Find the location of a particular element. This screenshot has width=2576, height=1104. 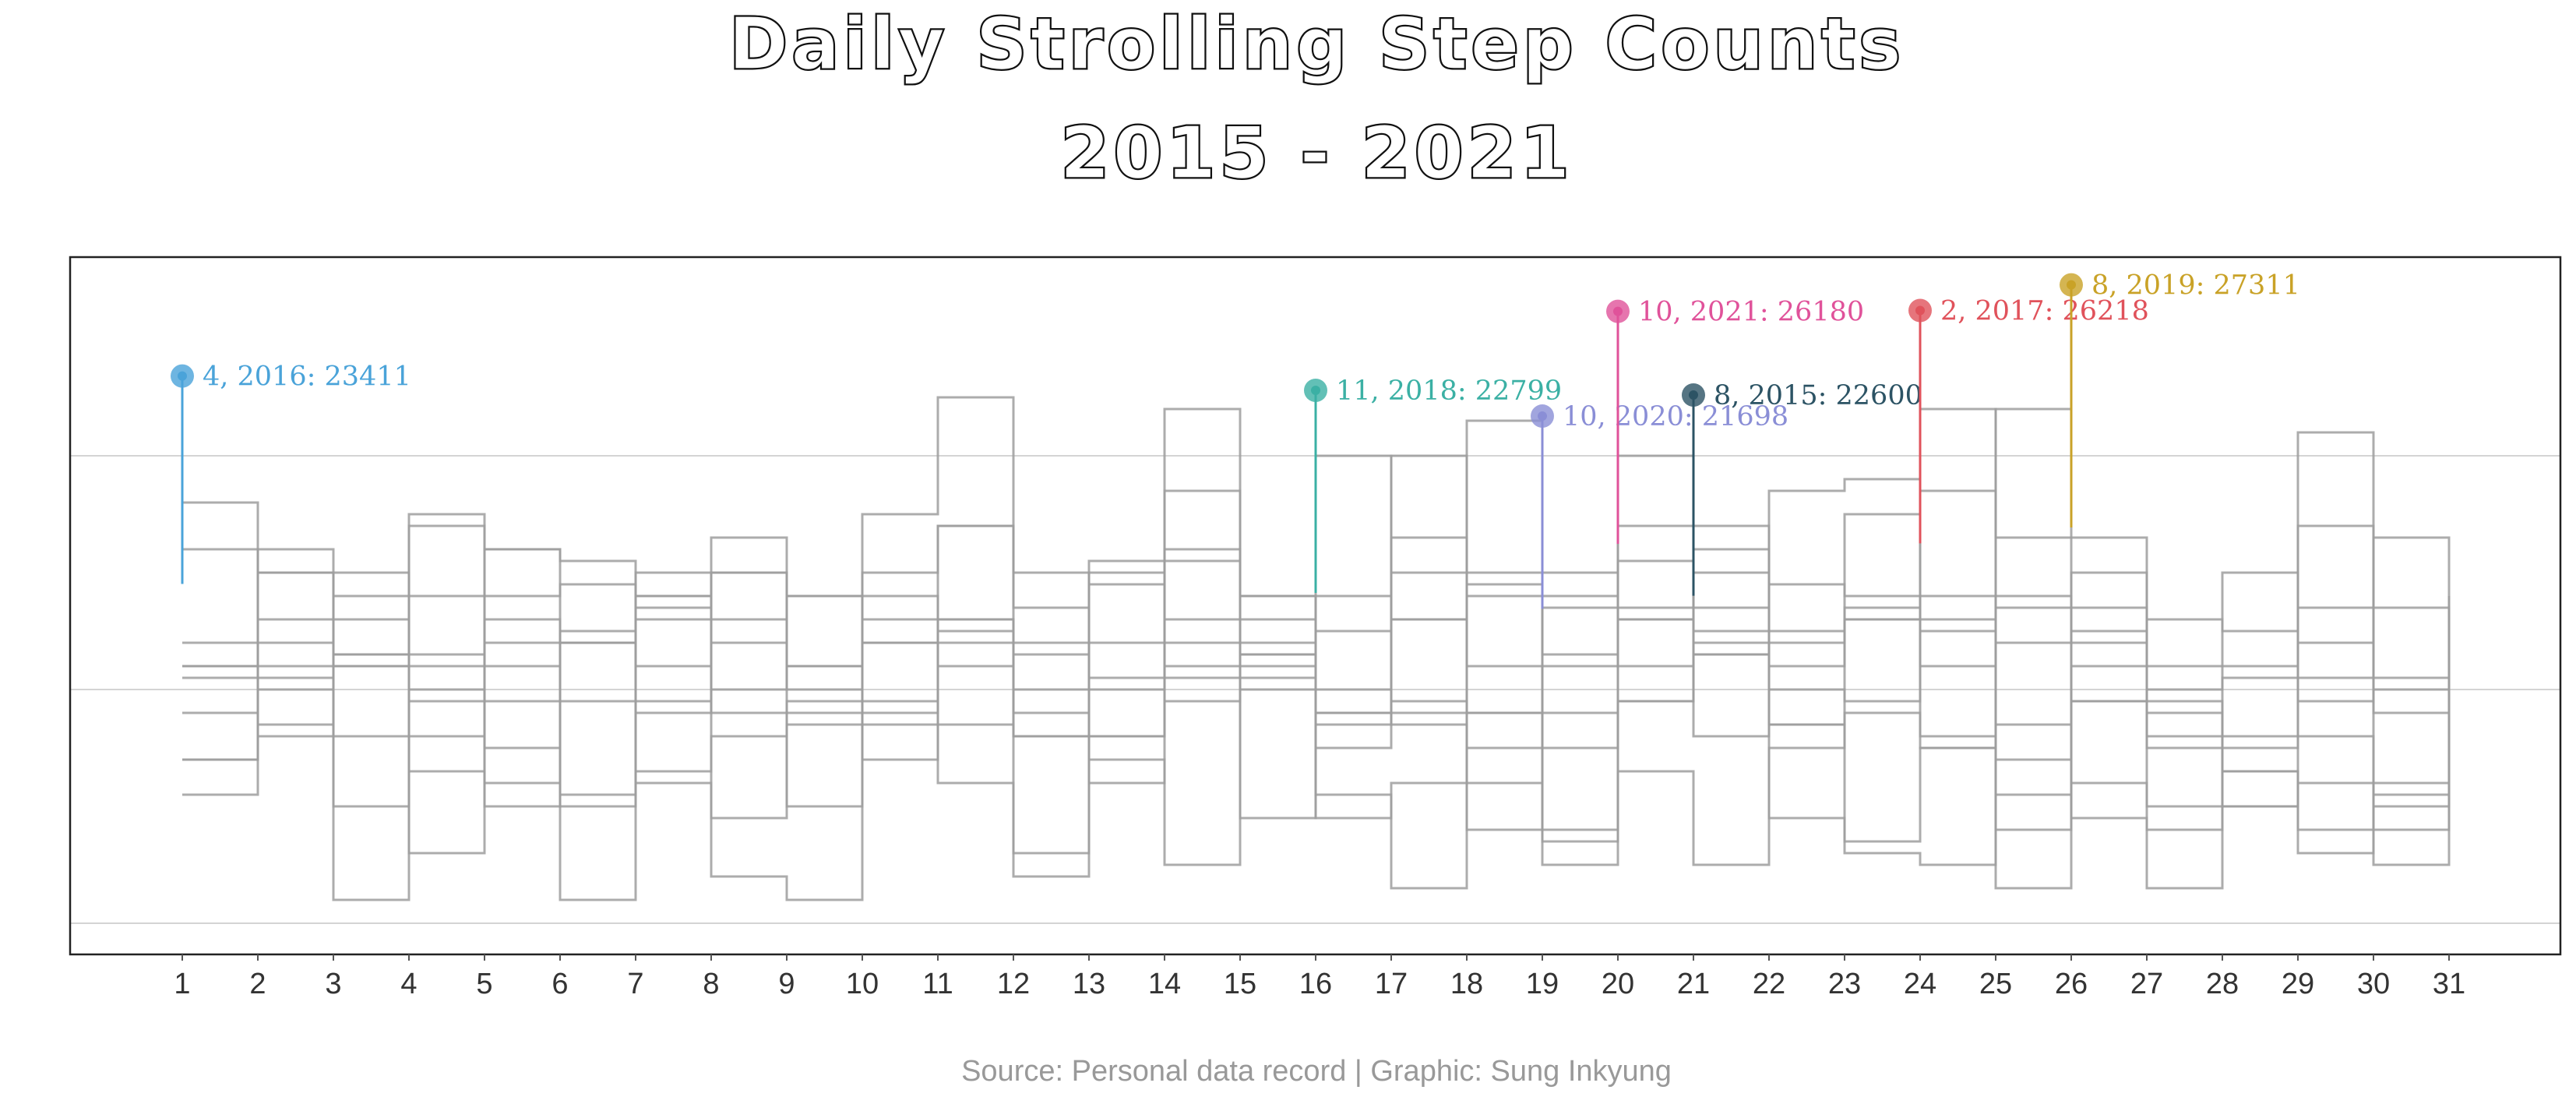

x-tick-label: 29 is located at coordinates (2298, 984).